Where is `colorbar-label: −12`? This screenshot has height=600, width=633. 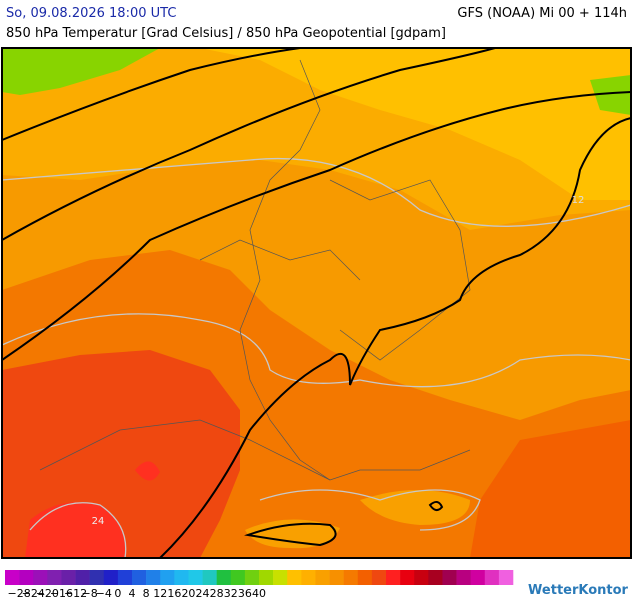
colorbar-label: −12 is located at coordinates (75, 593).